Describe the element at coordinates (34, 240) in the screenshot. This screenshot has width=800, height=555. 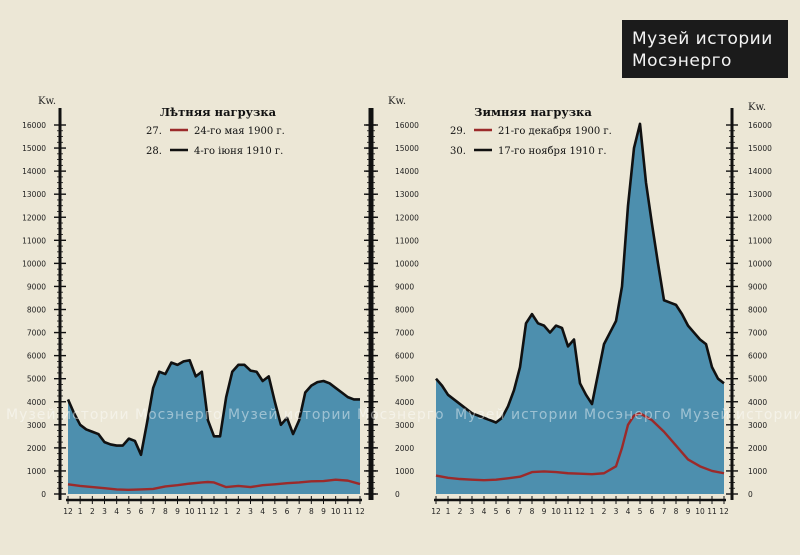
I see `c0-y-tick-label: 11000` at that location.